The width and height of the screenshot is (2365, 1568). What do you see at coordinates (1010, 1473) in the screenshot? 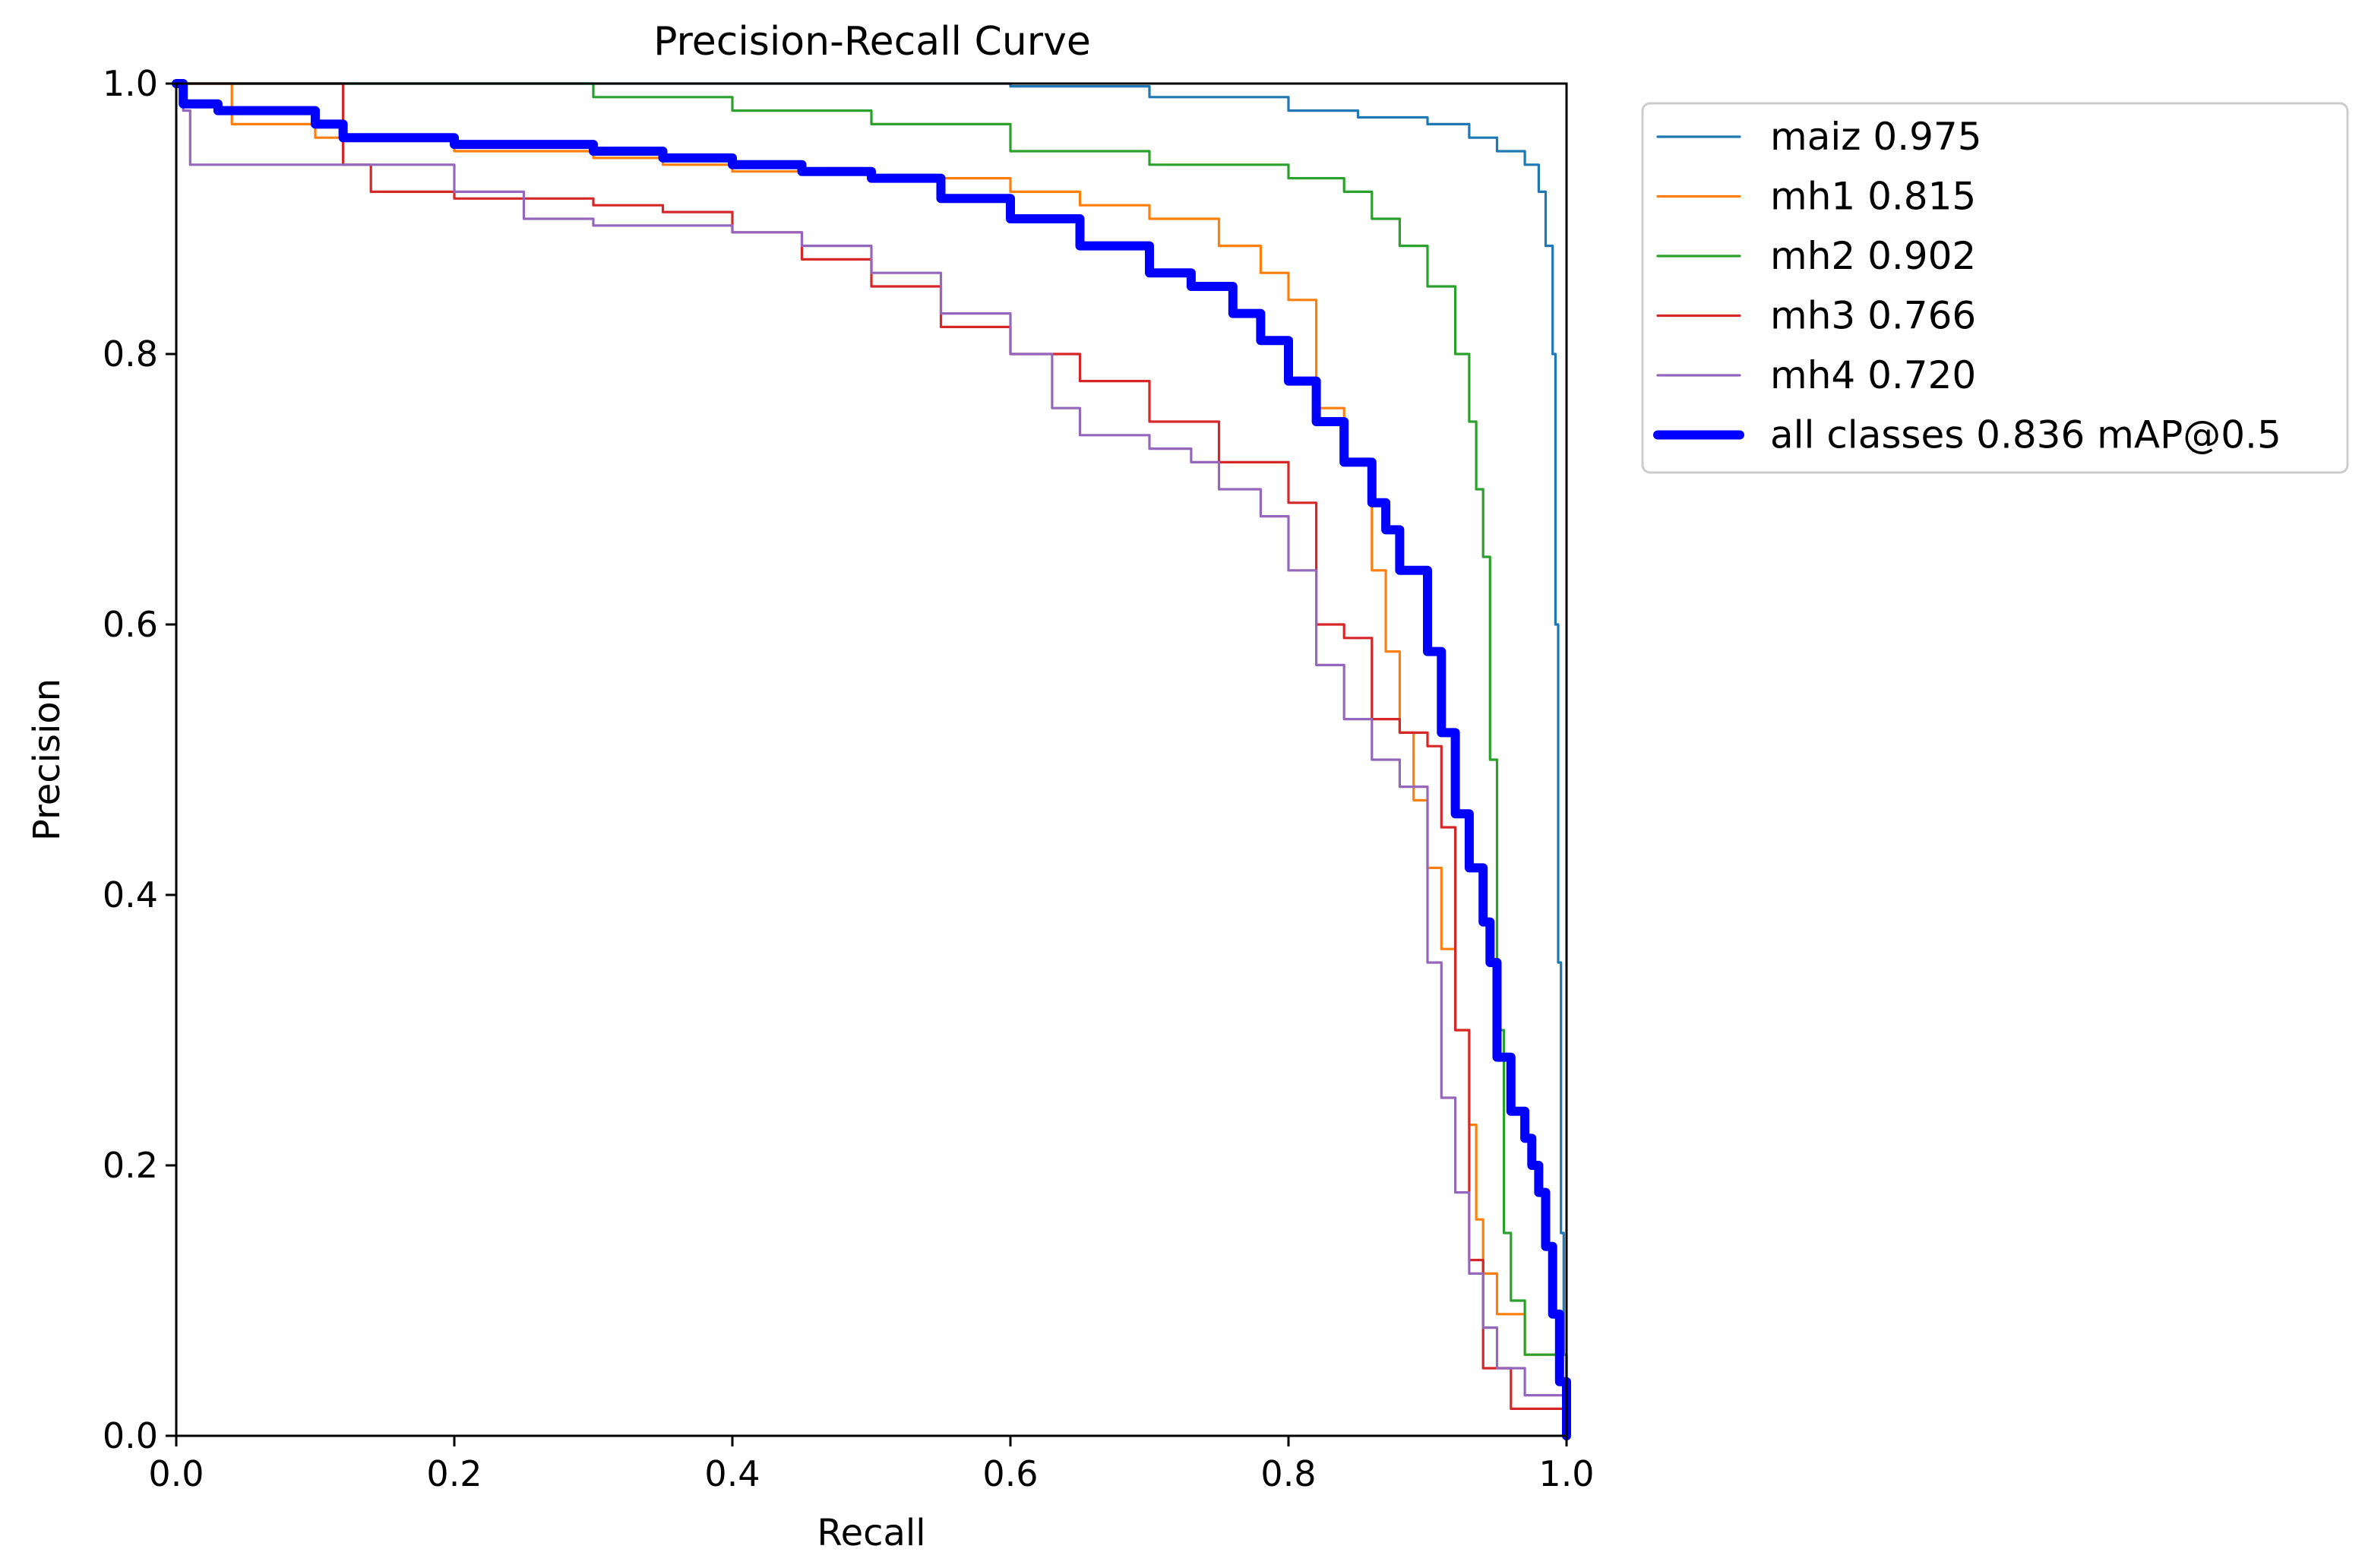
I see `x-tick-label: 0.6` at bounding box center [1010, 1473].